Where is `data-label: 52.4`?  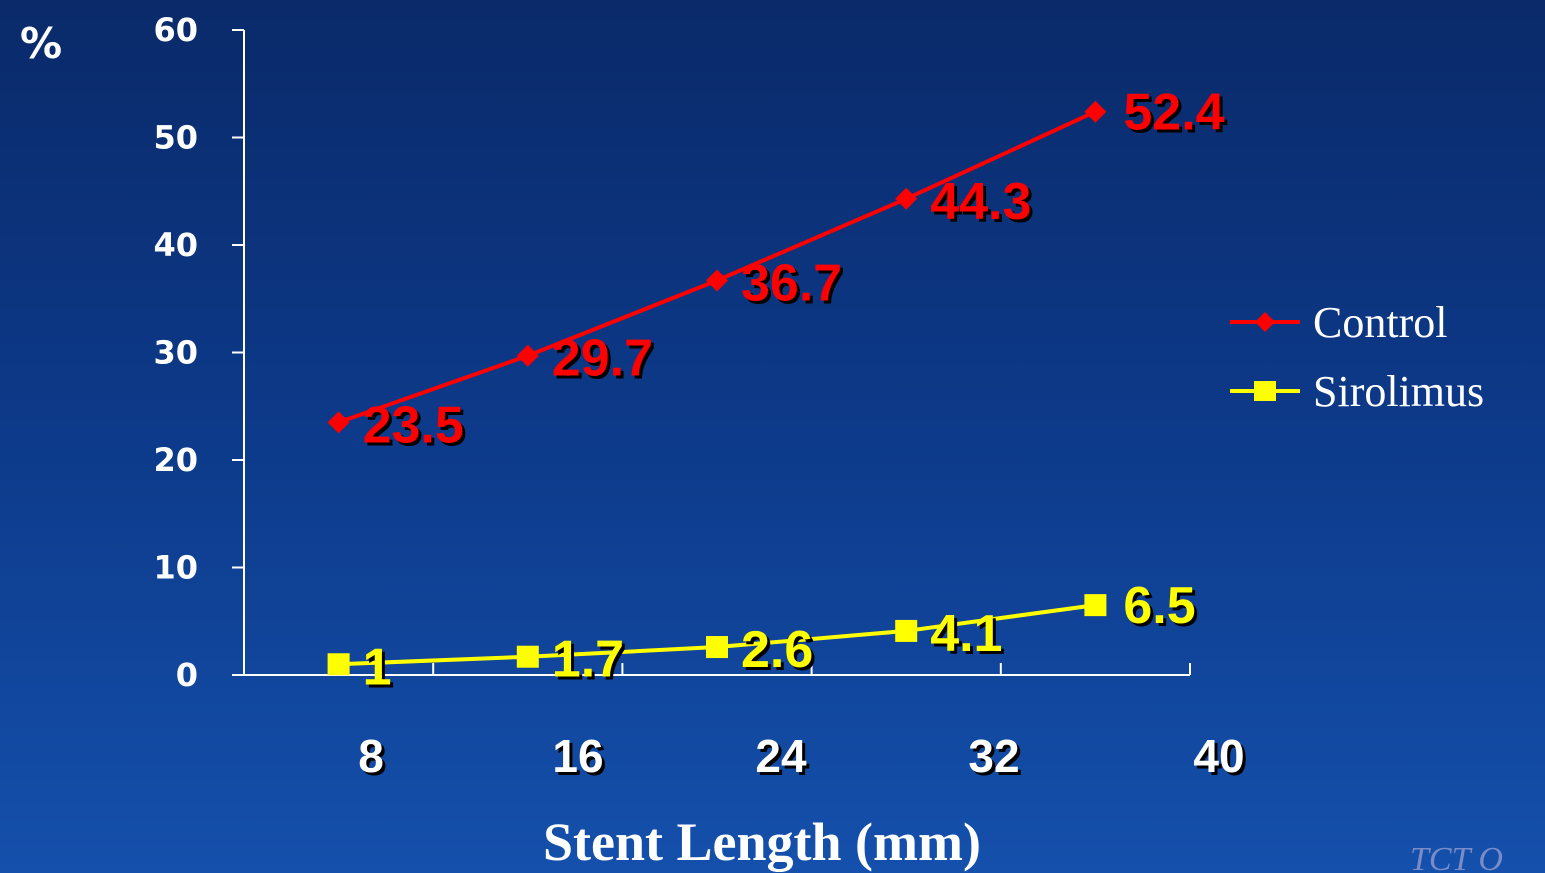 data-label: 52.4 is located at coordinates (1173, 113).